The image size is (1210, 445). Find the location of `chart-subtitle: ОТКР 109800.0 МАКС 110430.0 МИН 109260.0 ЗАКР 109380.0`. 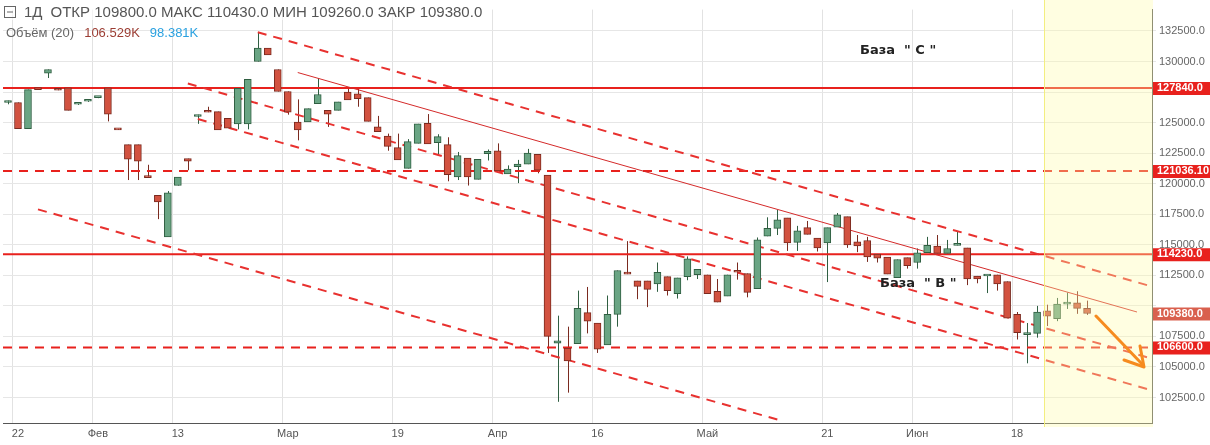

chart-subtitle: ОТКР 109800.0 МАКС 110430.0 МИН 109260.0 ЗАКР 109380.0 is located at coordinates (266, 11).